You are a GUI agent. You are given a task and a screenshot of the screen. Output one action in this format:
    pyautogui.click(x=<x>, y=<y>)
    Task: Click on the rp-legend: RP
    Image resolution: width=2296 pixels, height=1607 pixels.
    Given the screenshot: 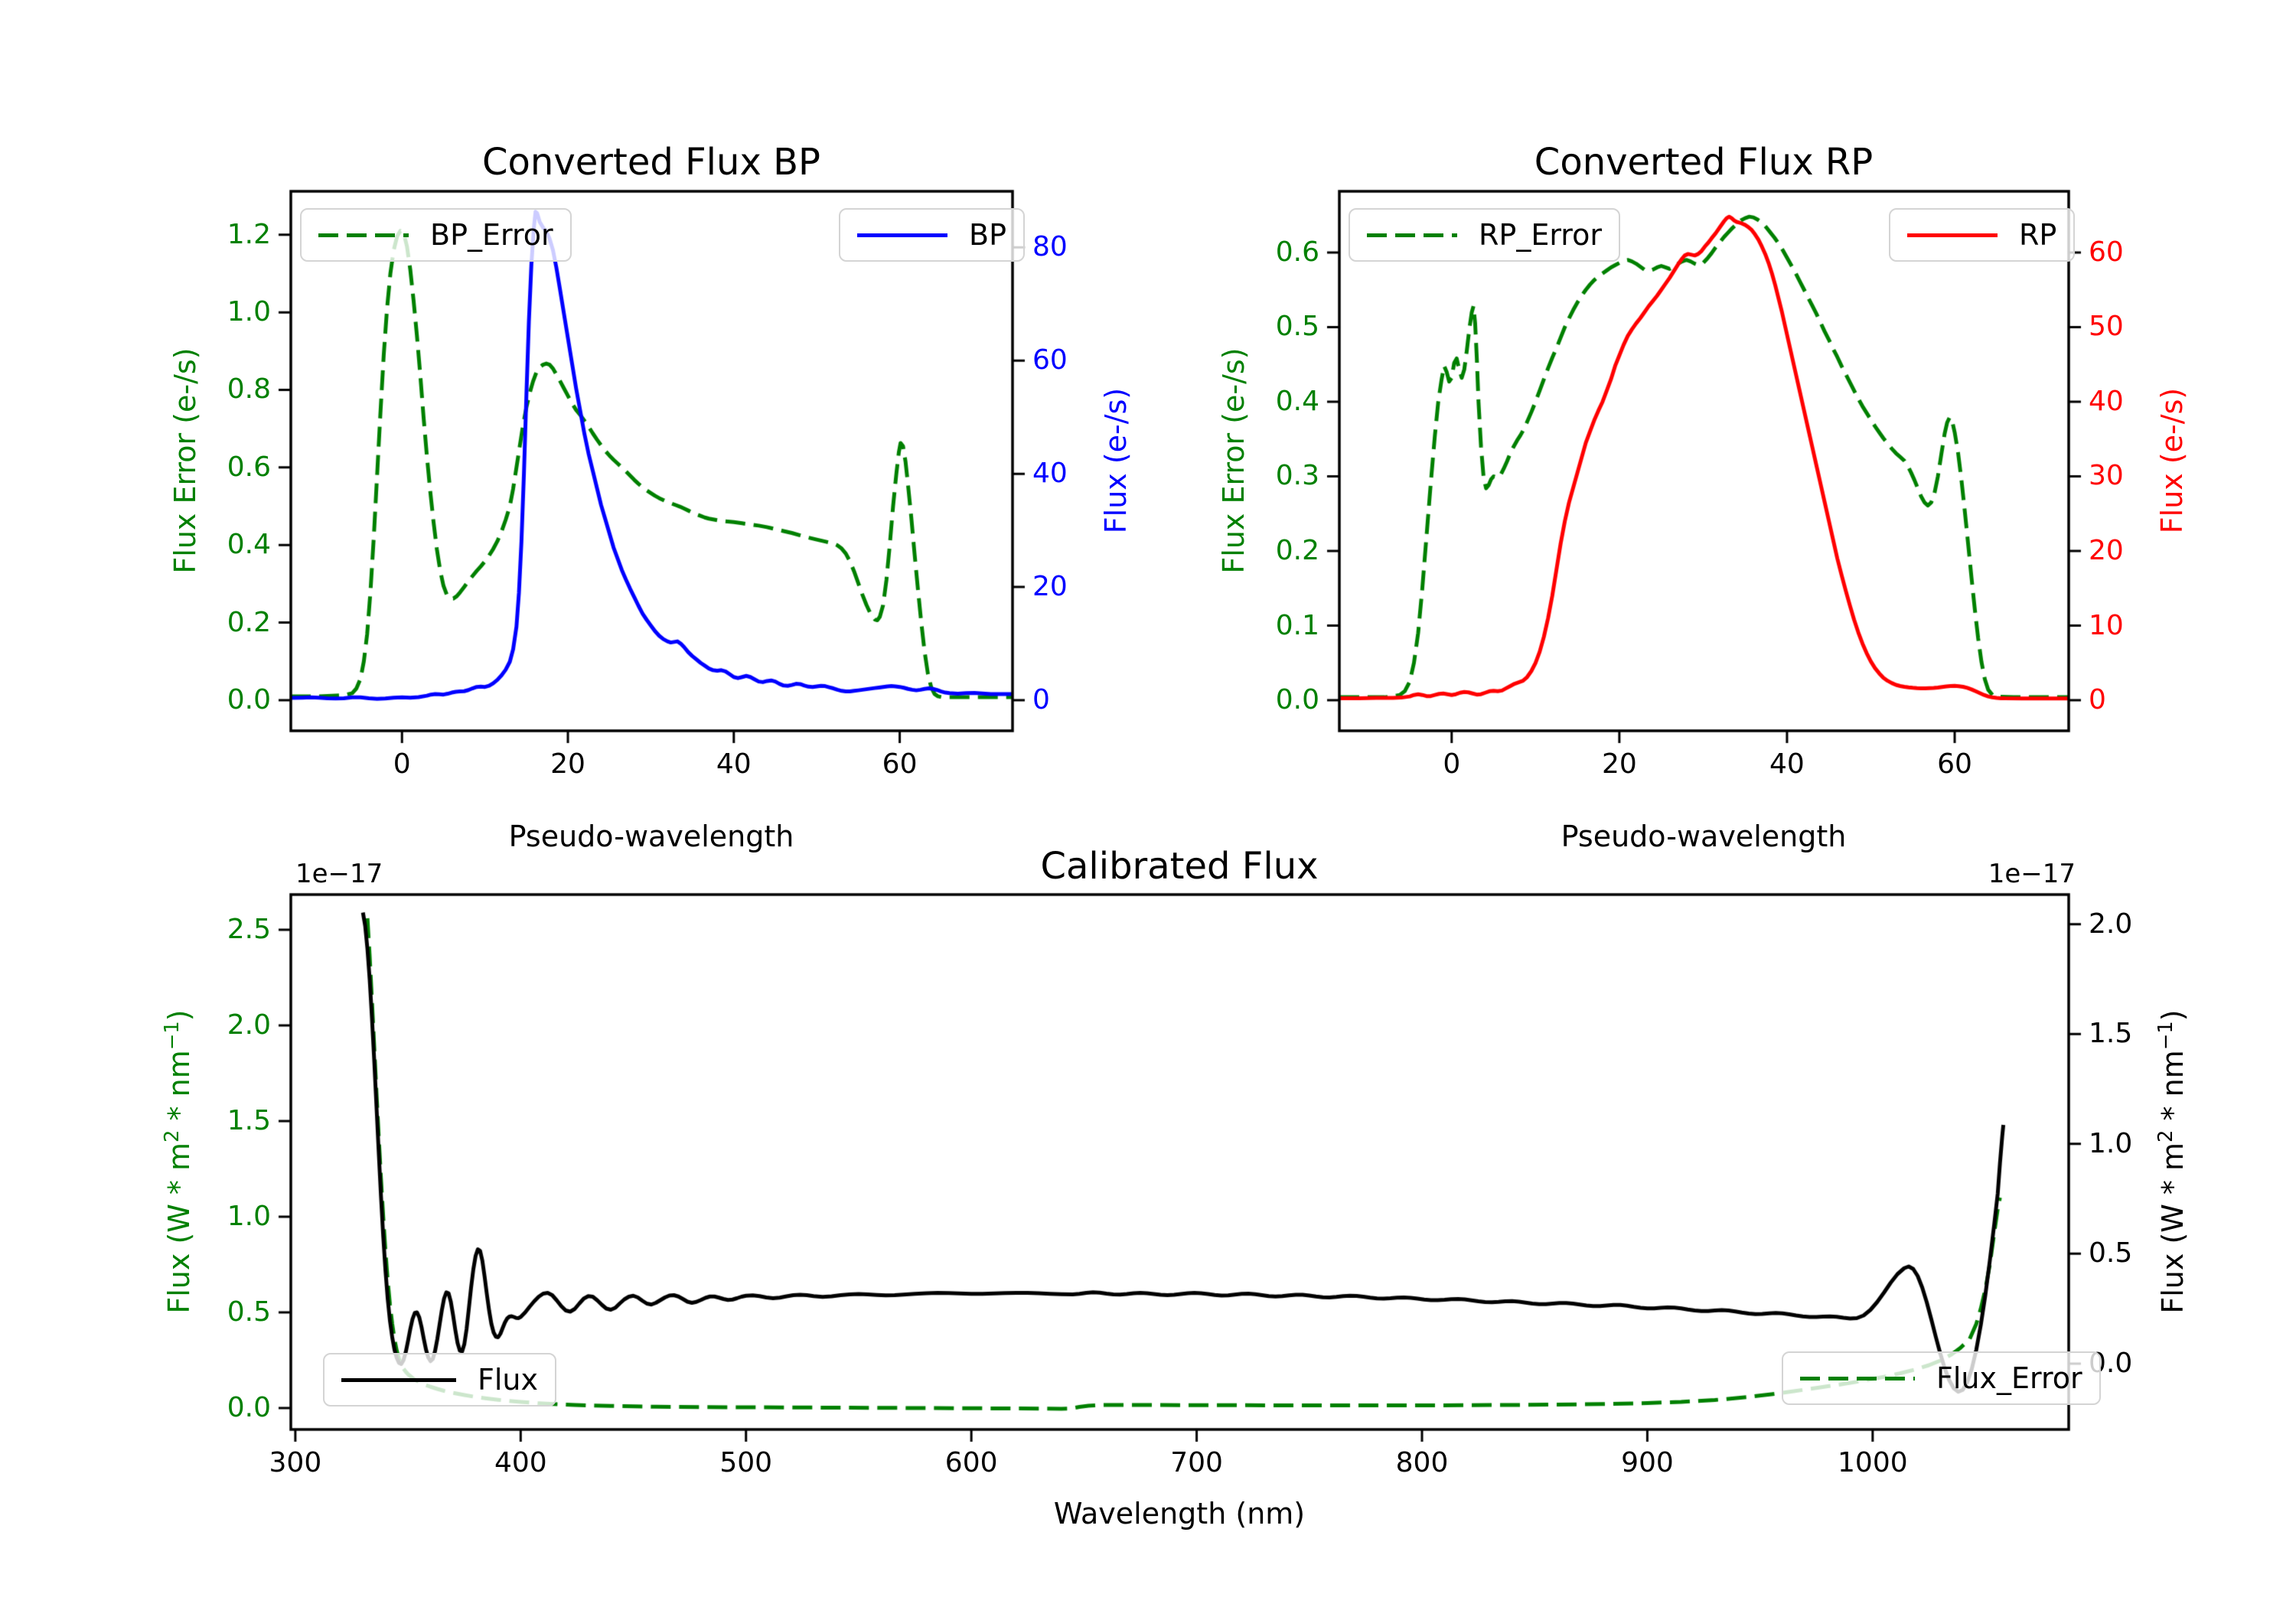 What is the action you would take?
    pyautogui.click(x=1982, y=235)
    